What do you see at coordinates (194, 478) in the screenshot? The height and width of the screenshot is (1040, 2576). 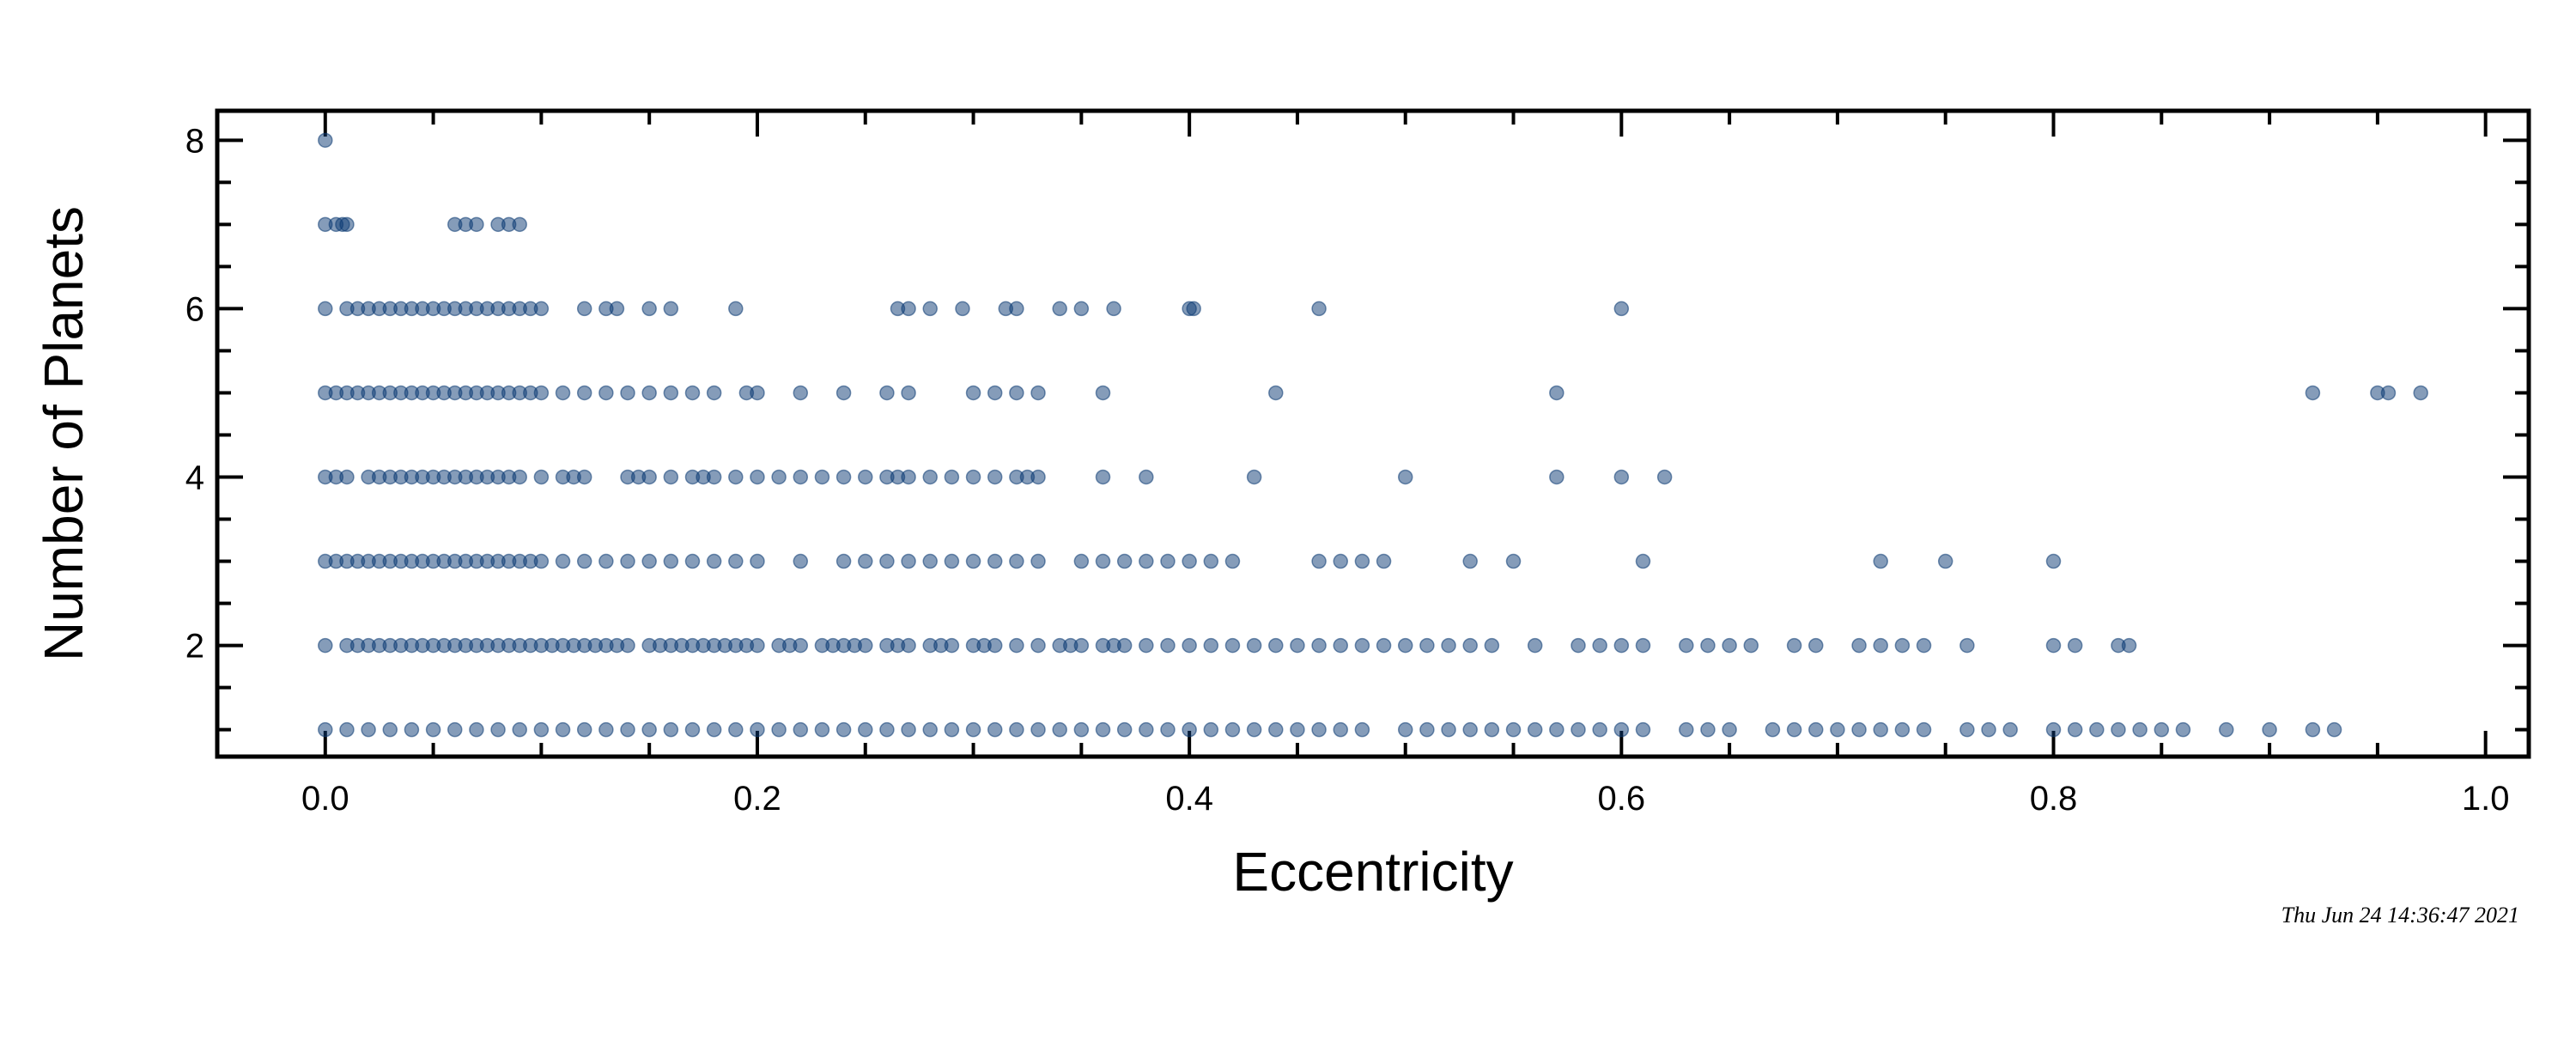 I see `y-tick-label: 4` at bounding box center [194, 478].